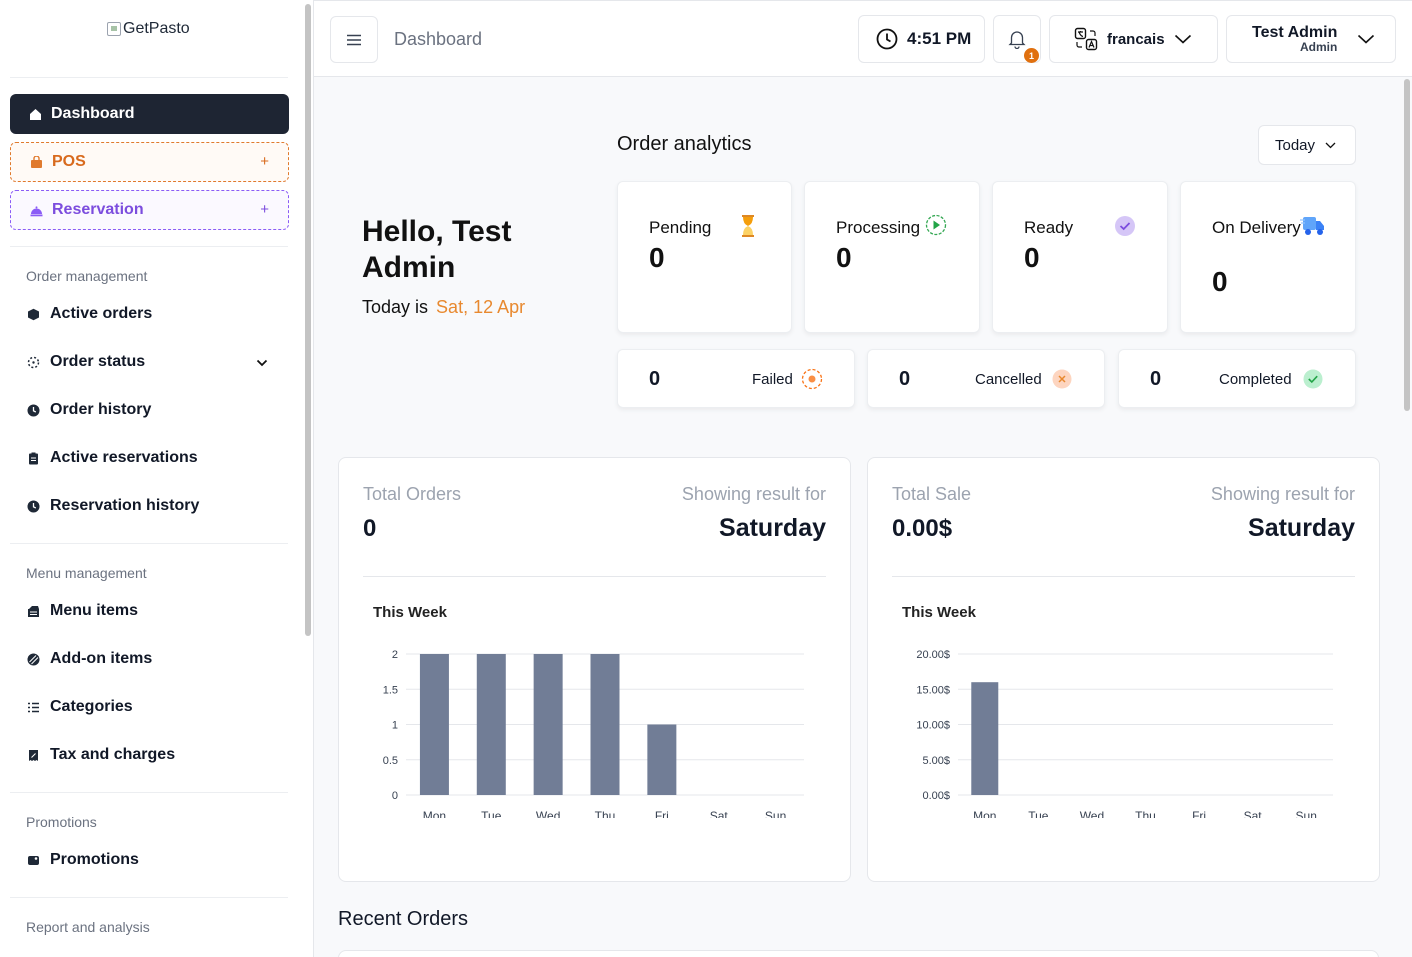 This screenshot has width=1412, height=957. I want to click on bar-fri, so click(662, 760).